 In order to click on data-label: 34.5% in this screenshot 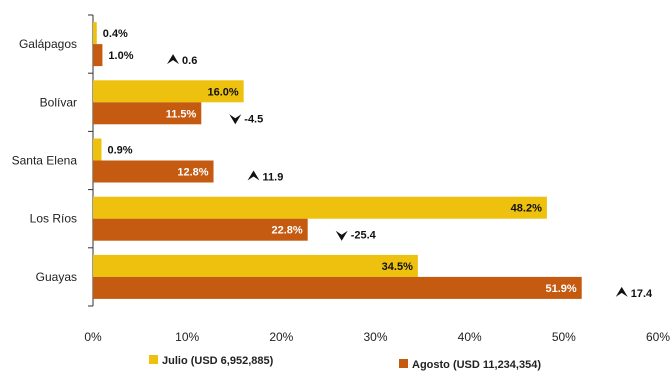, I will do `click(397, 267)`.